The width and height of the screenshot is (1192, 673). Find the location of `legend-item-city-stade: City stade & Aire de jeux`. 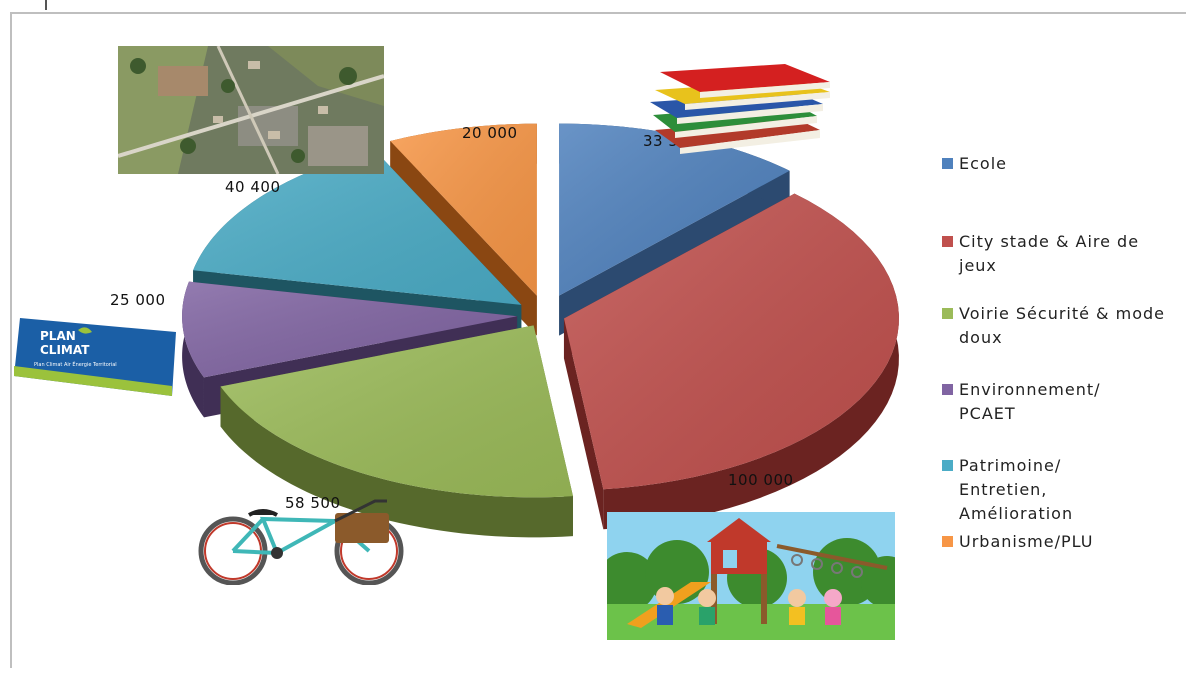

legend-item-city-stade: City stade & Aire de jeux is located at coordinates (1060, 254).